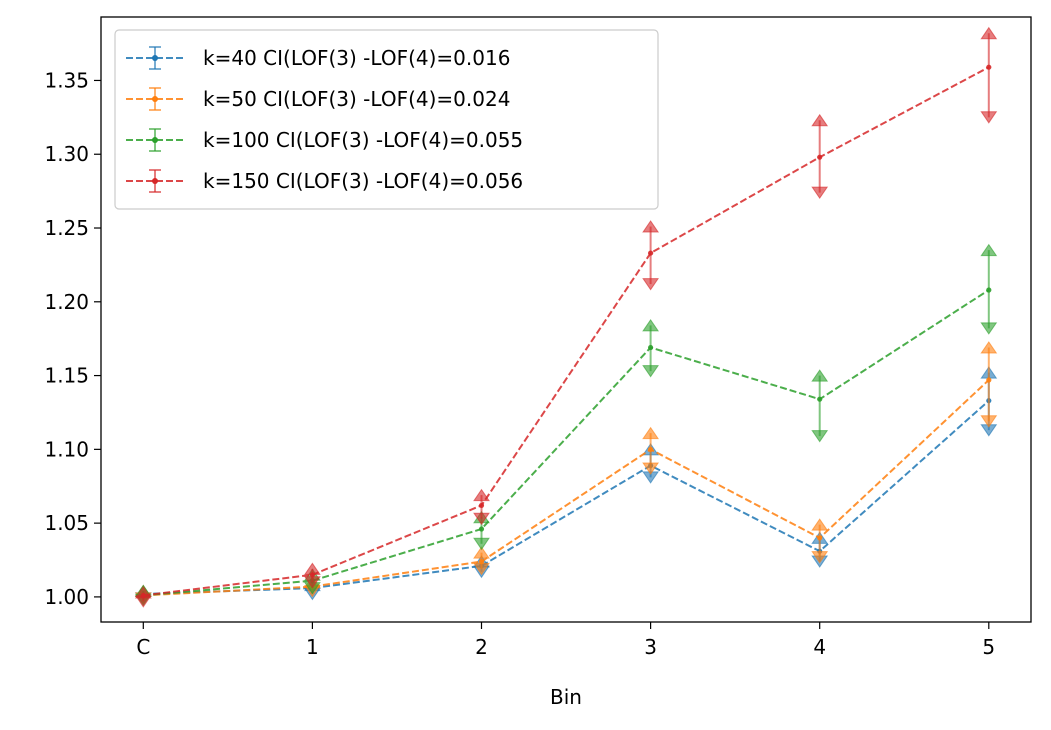  I want to click on legend-item: k=50 CI(LOF(3) -LOF(4)=0.024, so click(318, 99).